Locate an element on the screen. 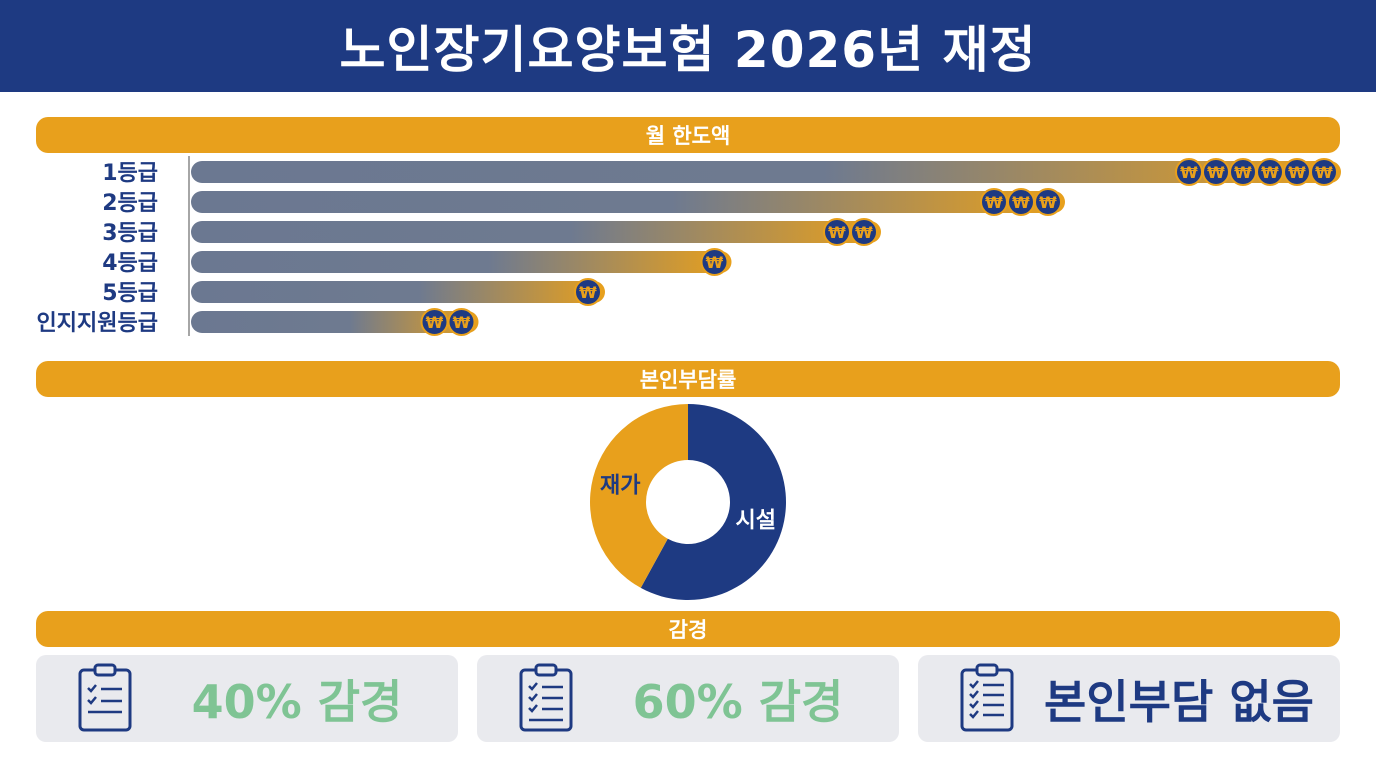  reduction-card-1: 40% 감경 is located at coordinates (247, 698).